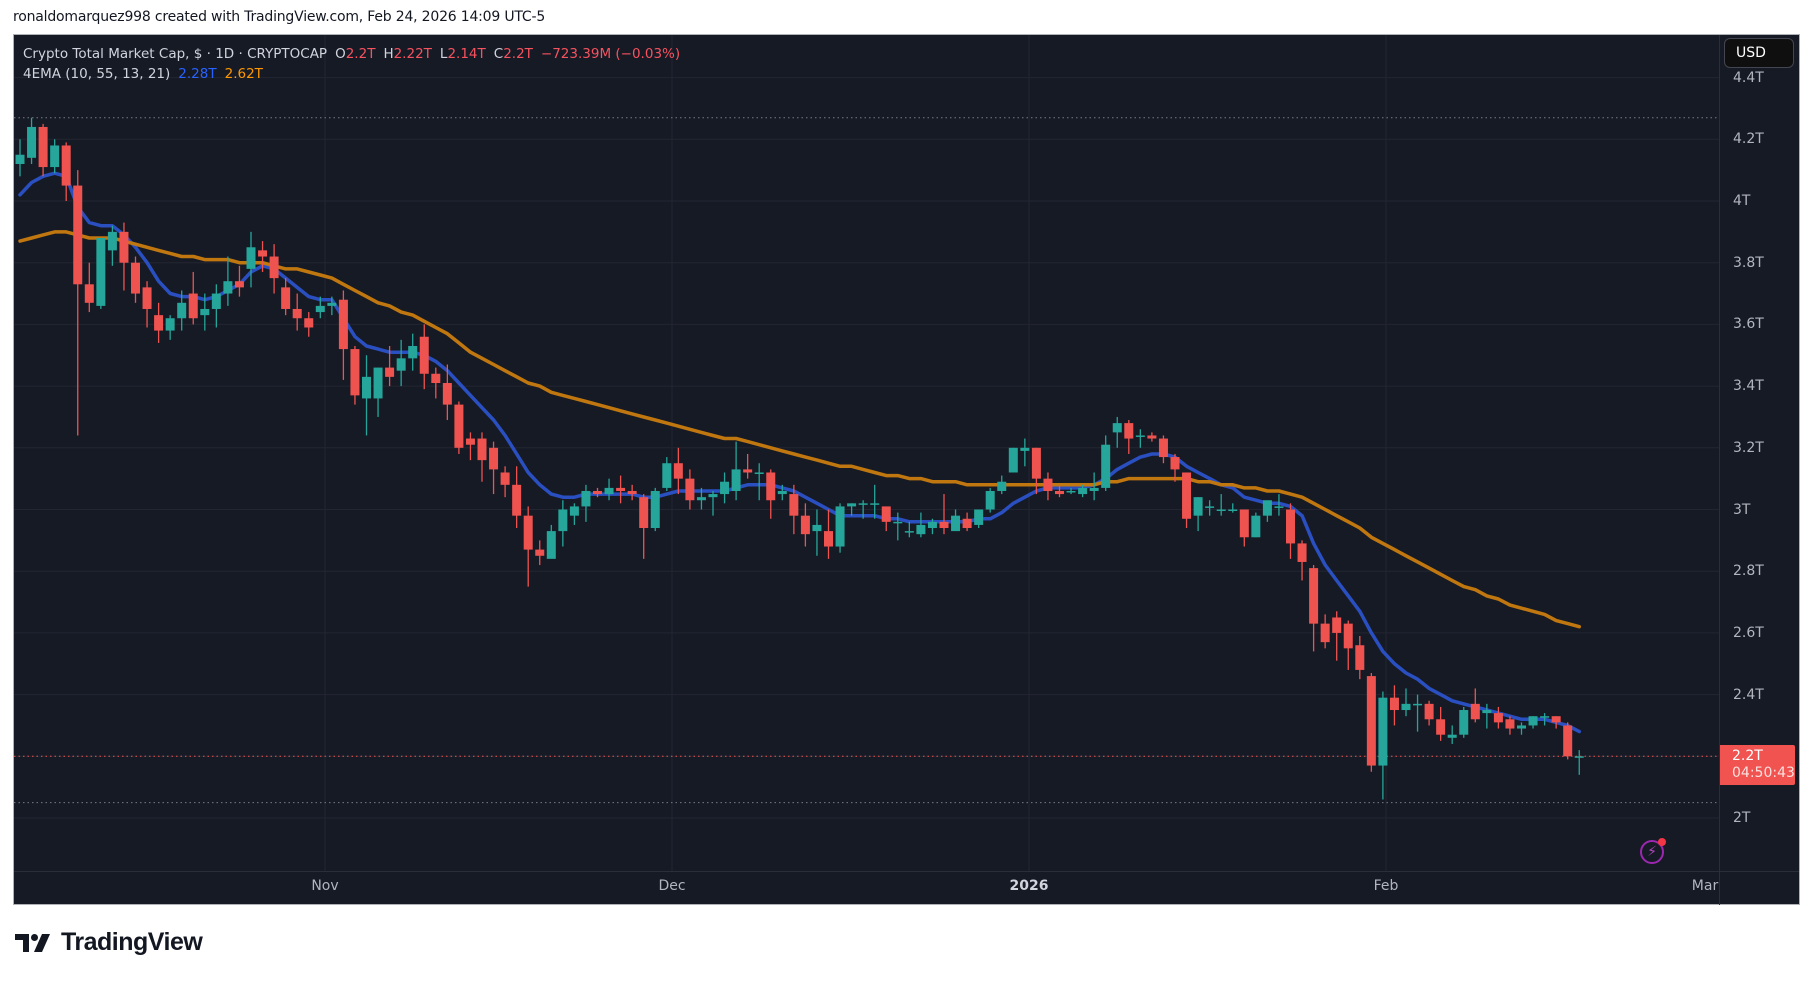 This screenshot has width=1814, height=981. What do you see at coordinates (132, 942) in the screenshot?
I see `tradingview-wordmark: TradingView` at bounding box center [132, 942].